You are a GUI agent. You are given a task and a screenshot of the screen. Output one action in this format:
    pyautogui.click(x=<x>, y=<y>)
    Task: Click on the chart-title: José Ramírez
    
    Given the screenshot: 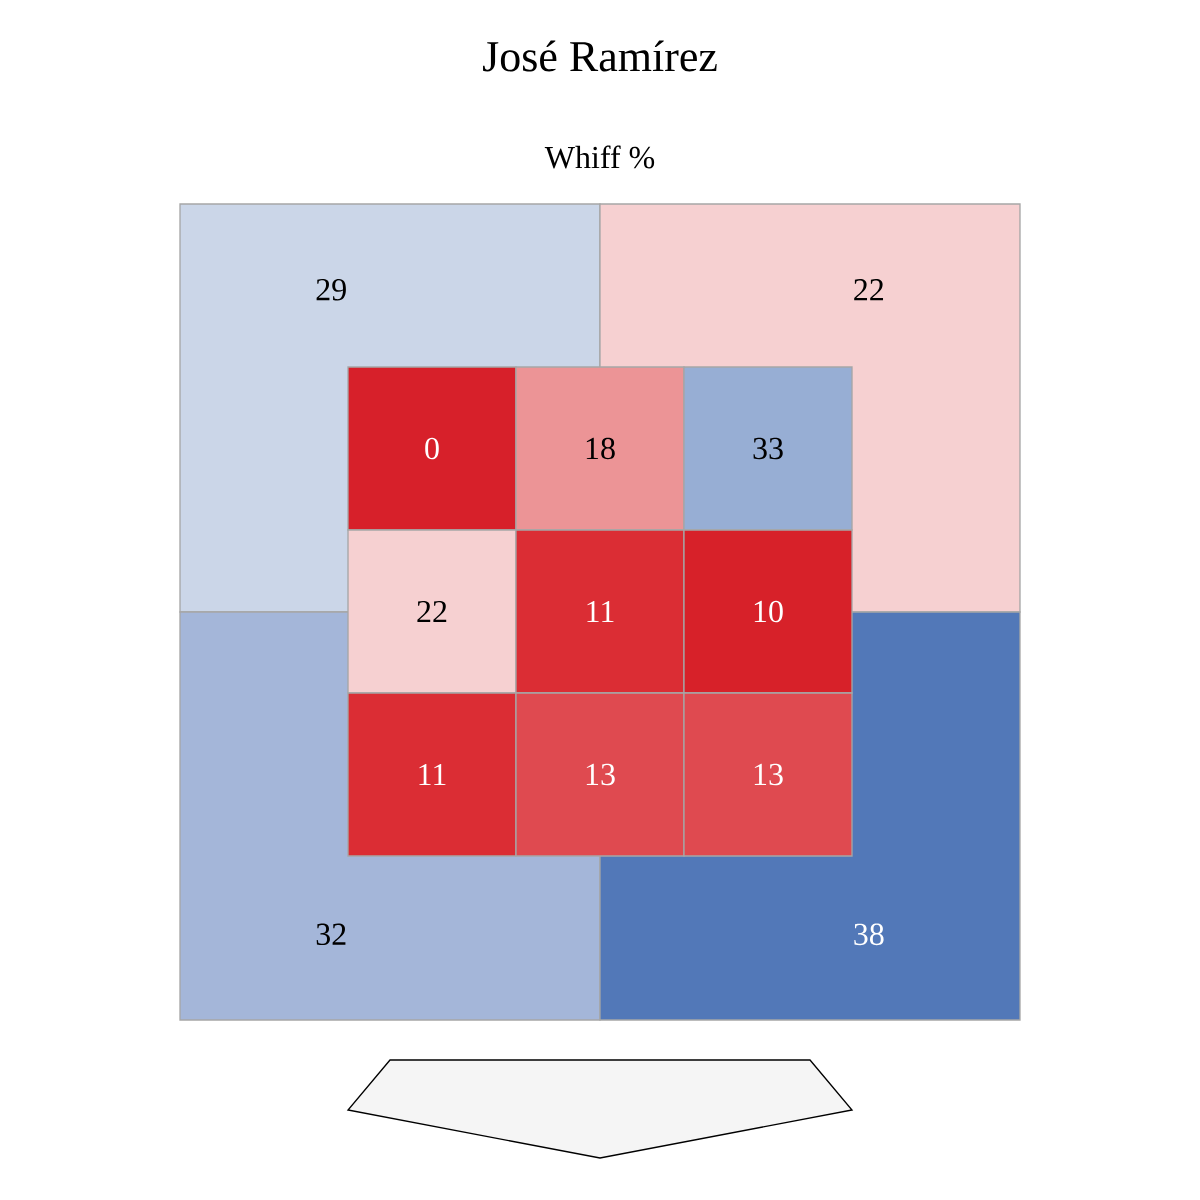 What is the action you would take?
    pyautogui.click(x=600, y=56)
    